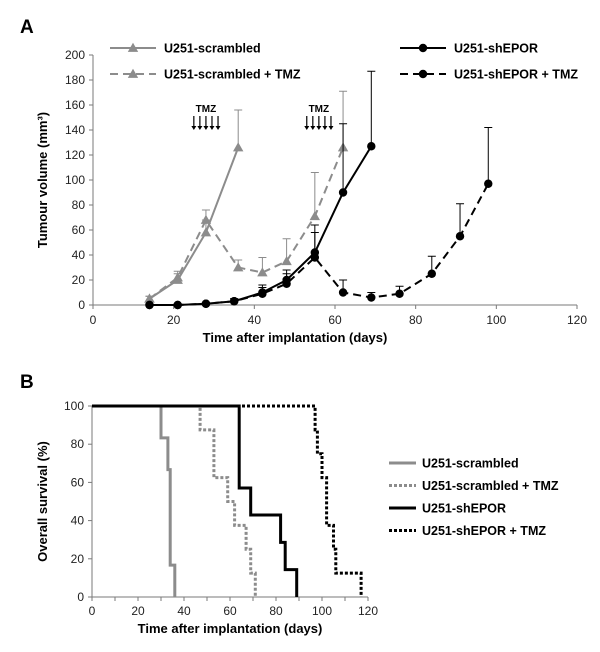 The height and width of the screenshot is (652, 600). Describe the element at coordinates (75, 80) in the screenshot. I see `y-tick-label: 180` at that location.